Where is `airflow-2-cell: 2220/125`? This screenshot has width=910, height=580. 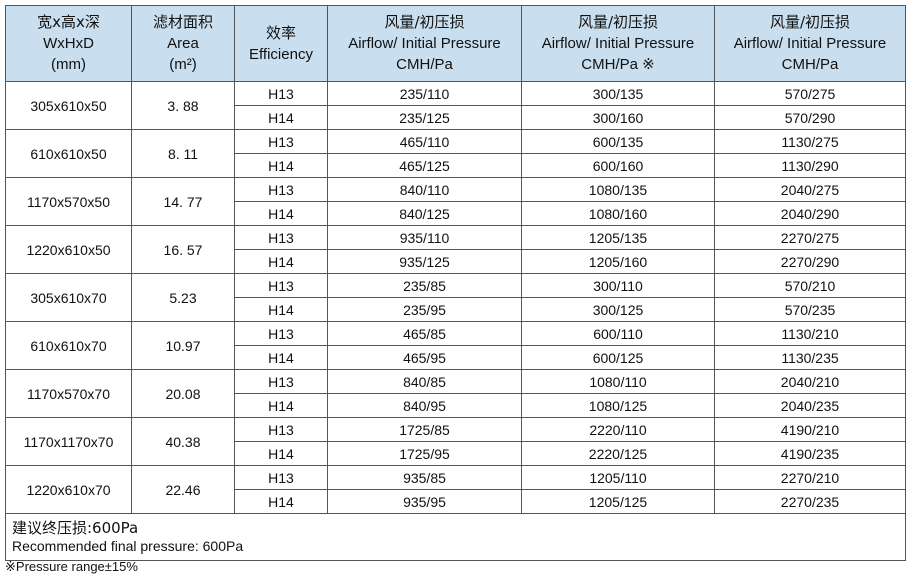 airflow-2-cell: 2220/125 is located at coordinates (618, 453).